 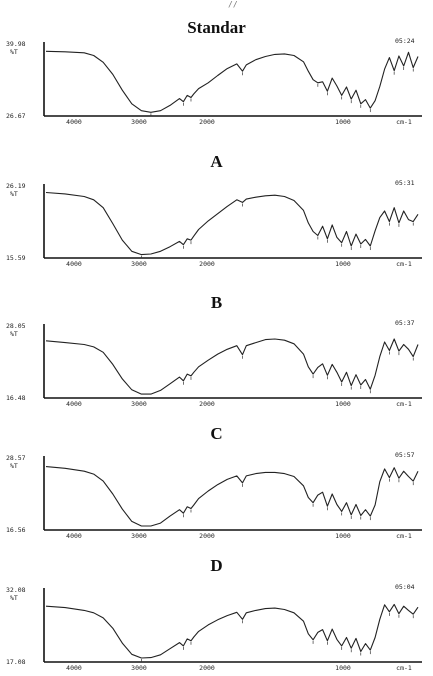 I want to click on chart-title-a: A, so click(x=216, y=161).